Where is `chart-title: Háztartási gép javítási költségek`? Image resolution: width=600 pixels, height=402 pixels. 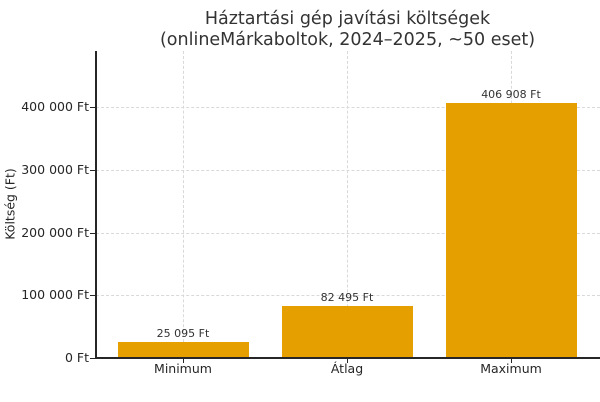 chart-title: Háztartási gép javítási költségek is located at coordinates (347, 19).